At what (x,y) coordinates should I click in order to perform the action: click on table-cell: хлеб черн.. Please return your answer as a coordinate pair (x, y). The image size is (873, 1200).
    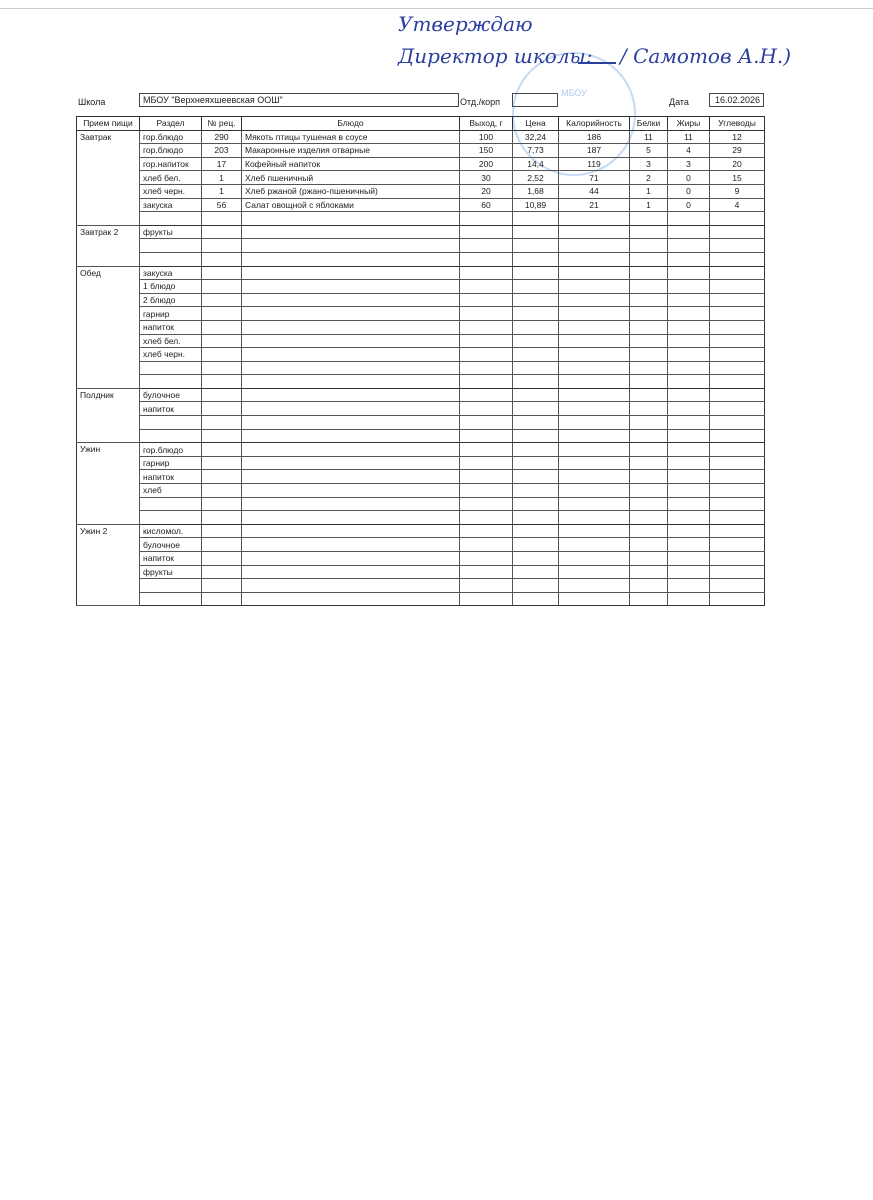
    Looking at the image, I should click on (170, 354).